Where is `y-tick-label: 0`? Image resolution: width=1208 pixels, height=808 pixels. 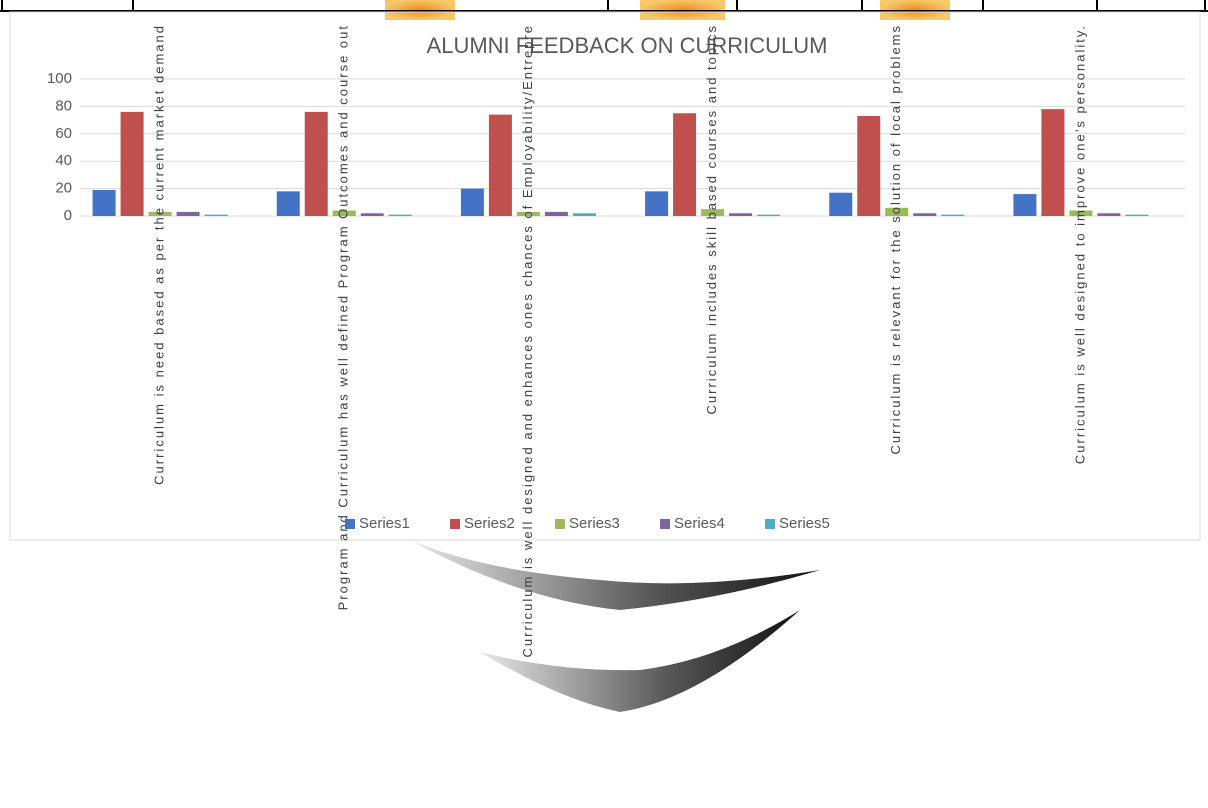 y-tick-label: 0 is located at coordinates (68, 215).